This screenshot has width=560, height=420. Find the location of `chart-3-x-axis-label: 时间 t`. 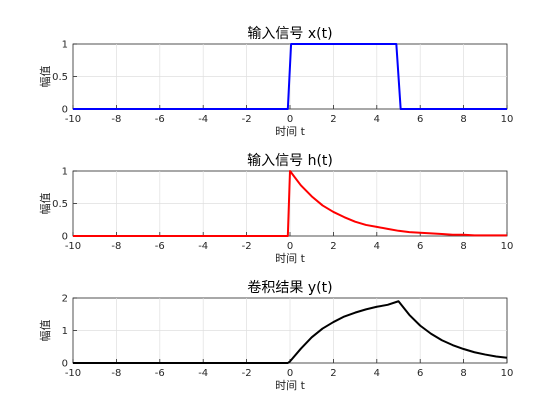

chart-3-x-axis-label: 时间 t is located at coordinates (290, 385).